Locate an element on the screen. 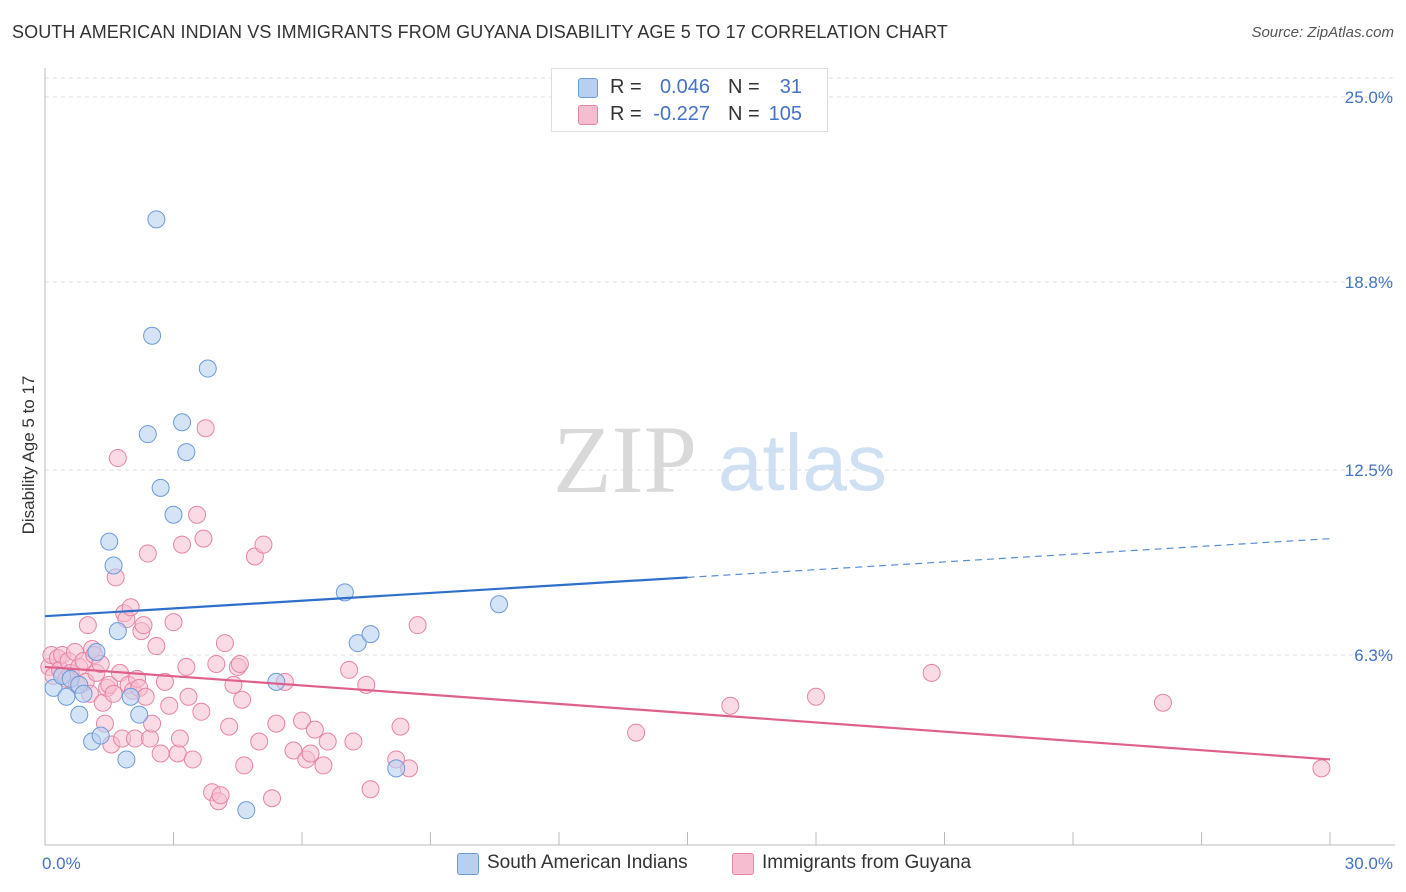  trend-line-blue is located at coordinates (366, 597).